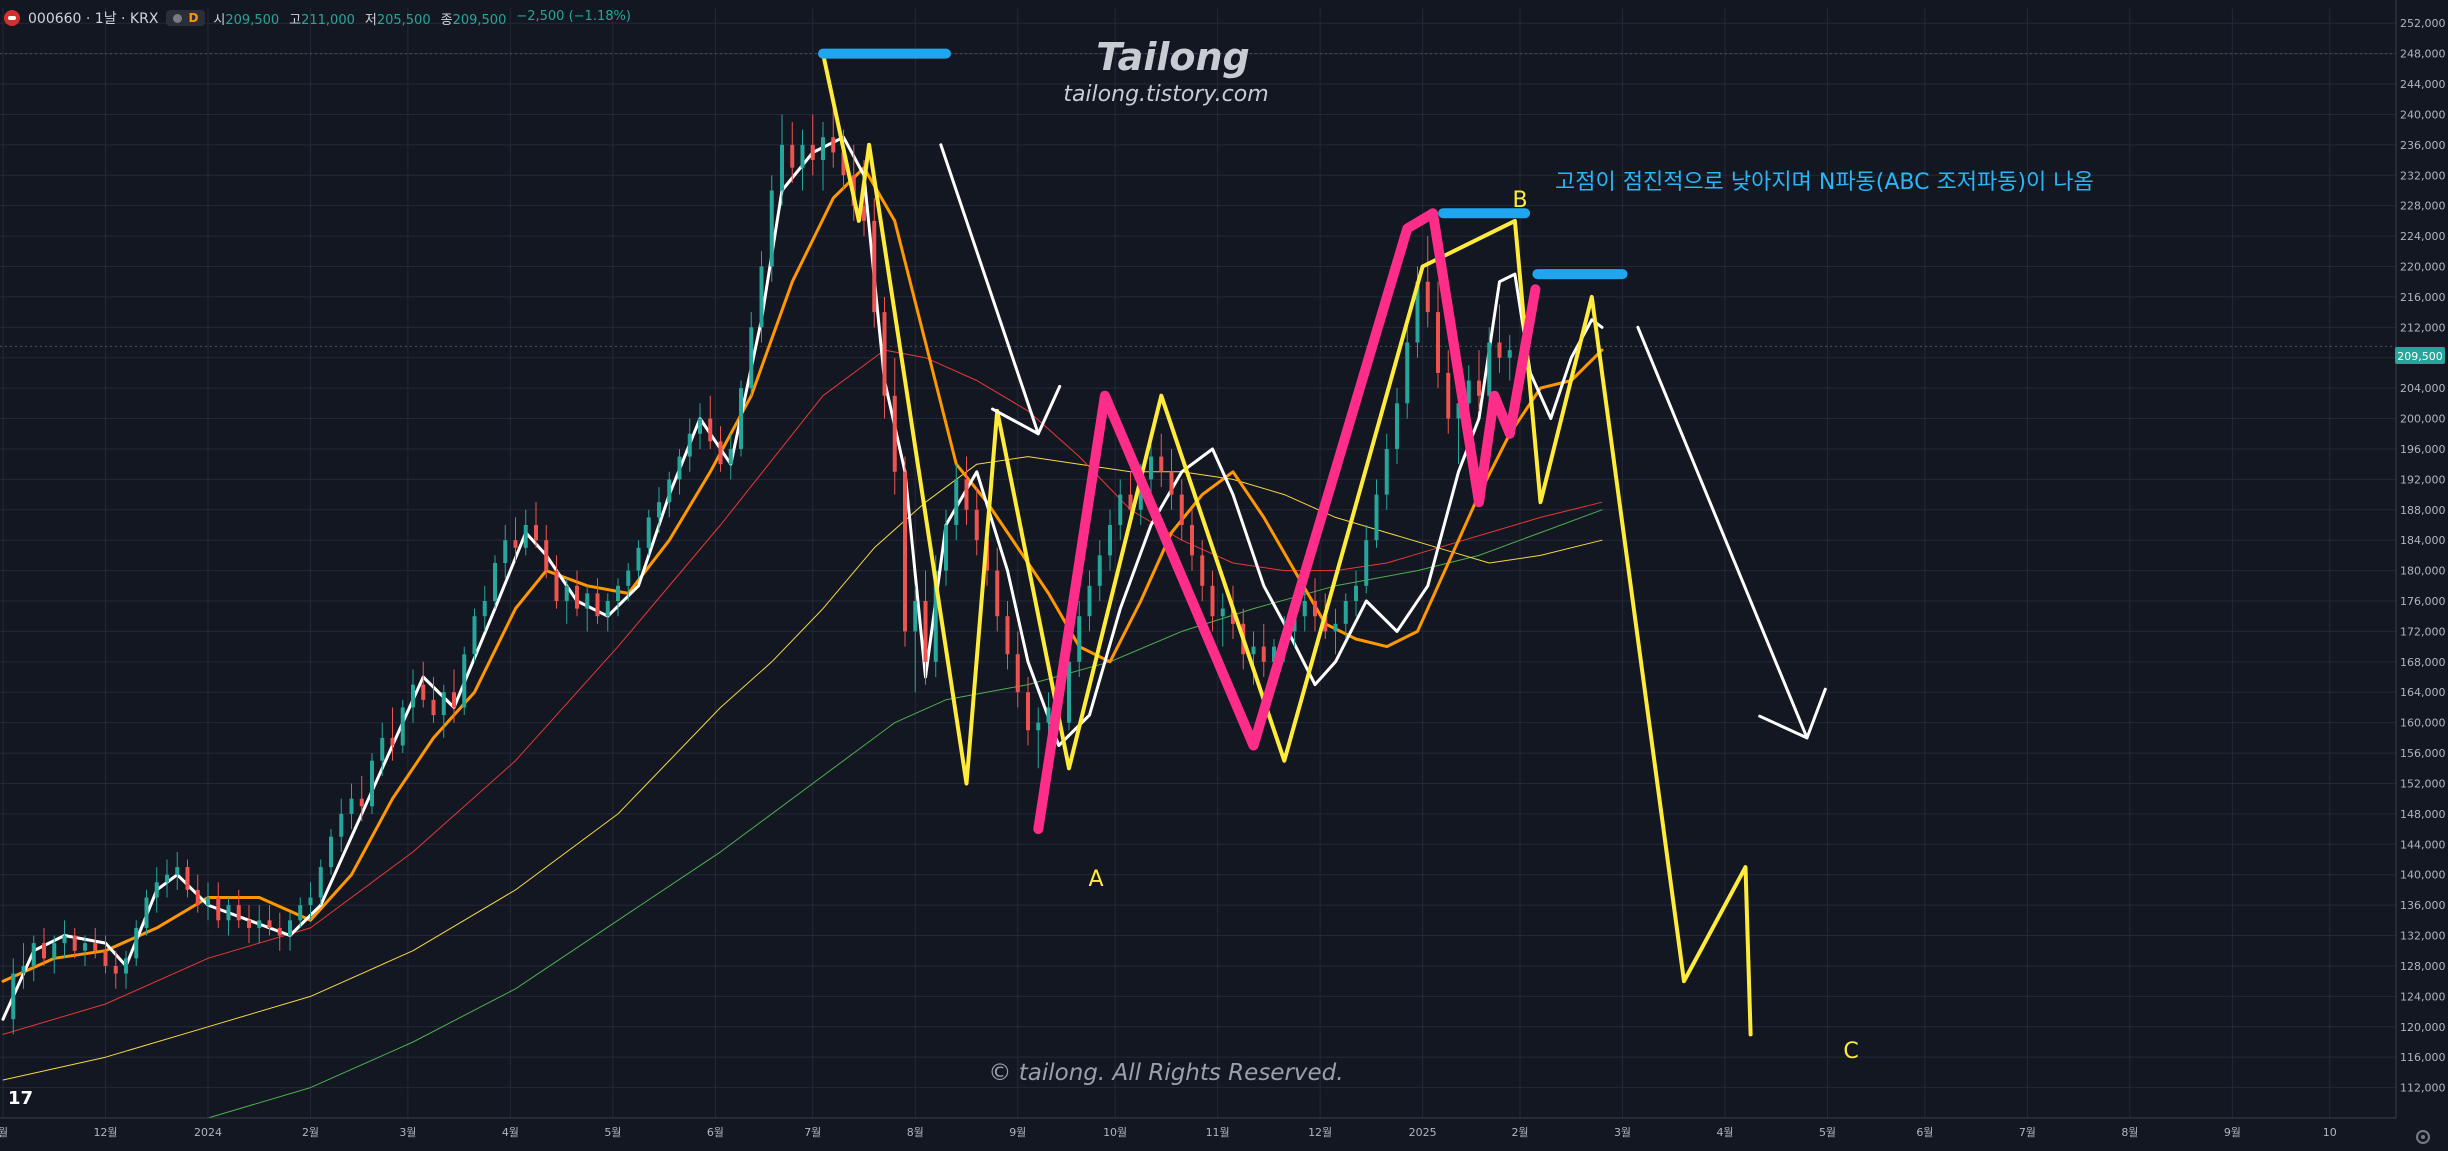 The height and width of the screenshot is (1151, 2448). What do you see at coordinates (1026, 410) in the screenshot?
I see `arrow-head-icon` at bounding box center [1026, 410].